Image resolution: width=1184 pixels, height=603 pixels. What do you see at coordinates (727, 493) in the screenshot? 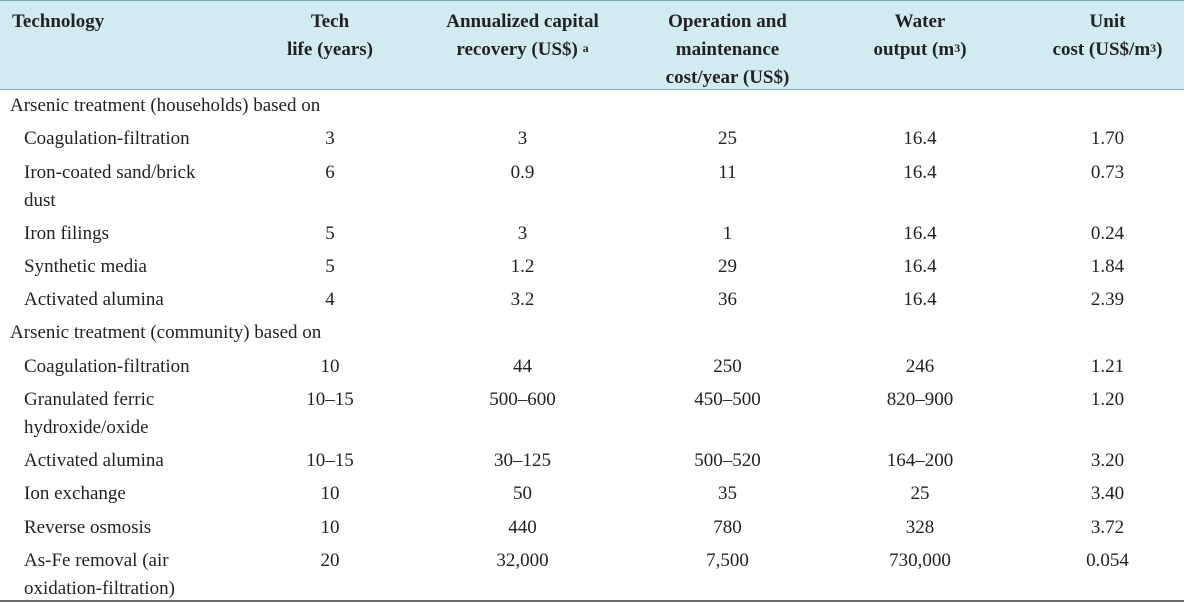
I see `cell-om: 35` at bounding box center [727, 493].